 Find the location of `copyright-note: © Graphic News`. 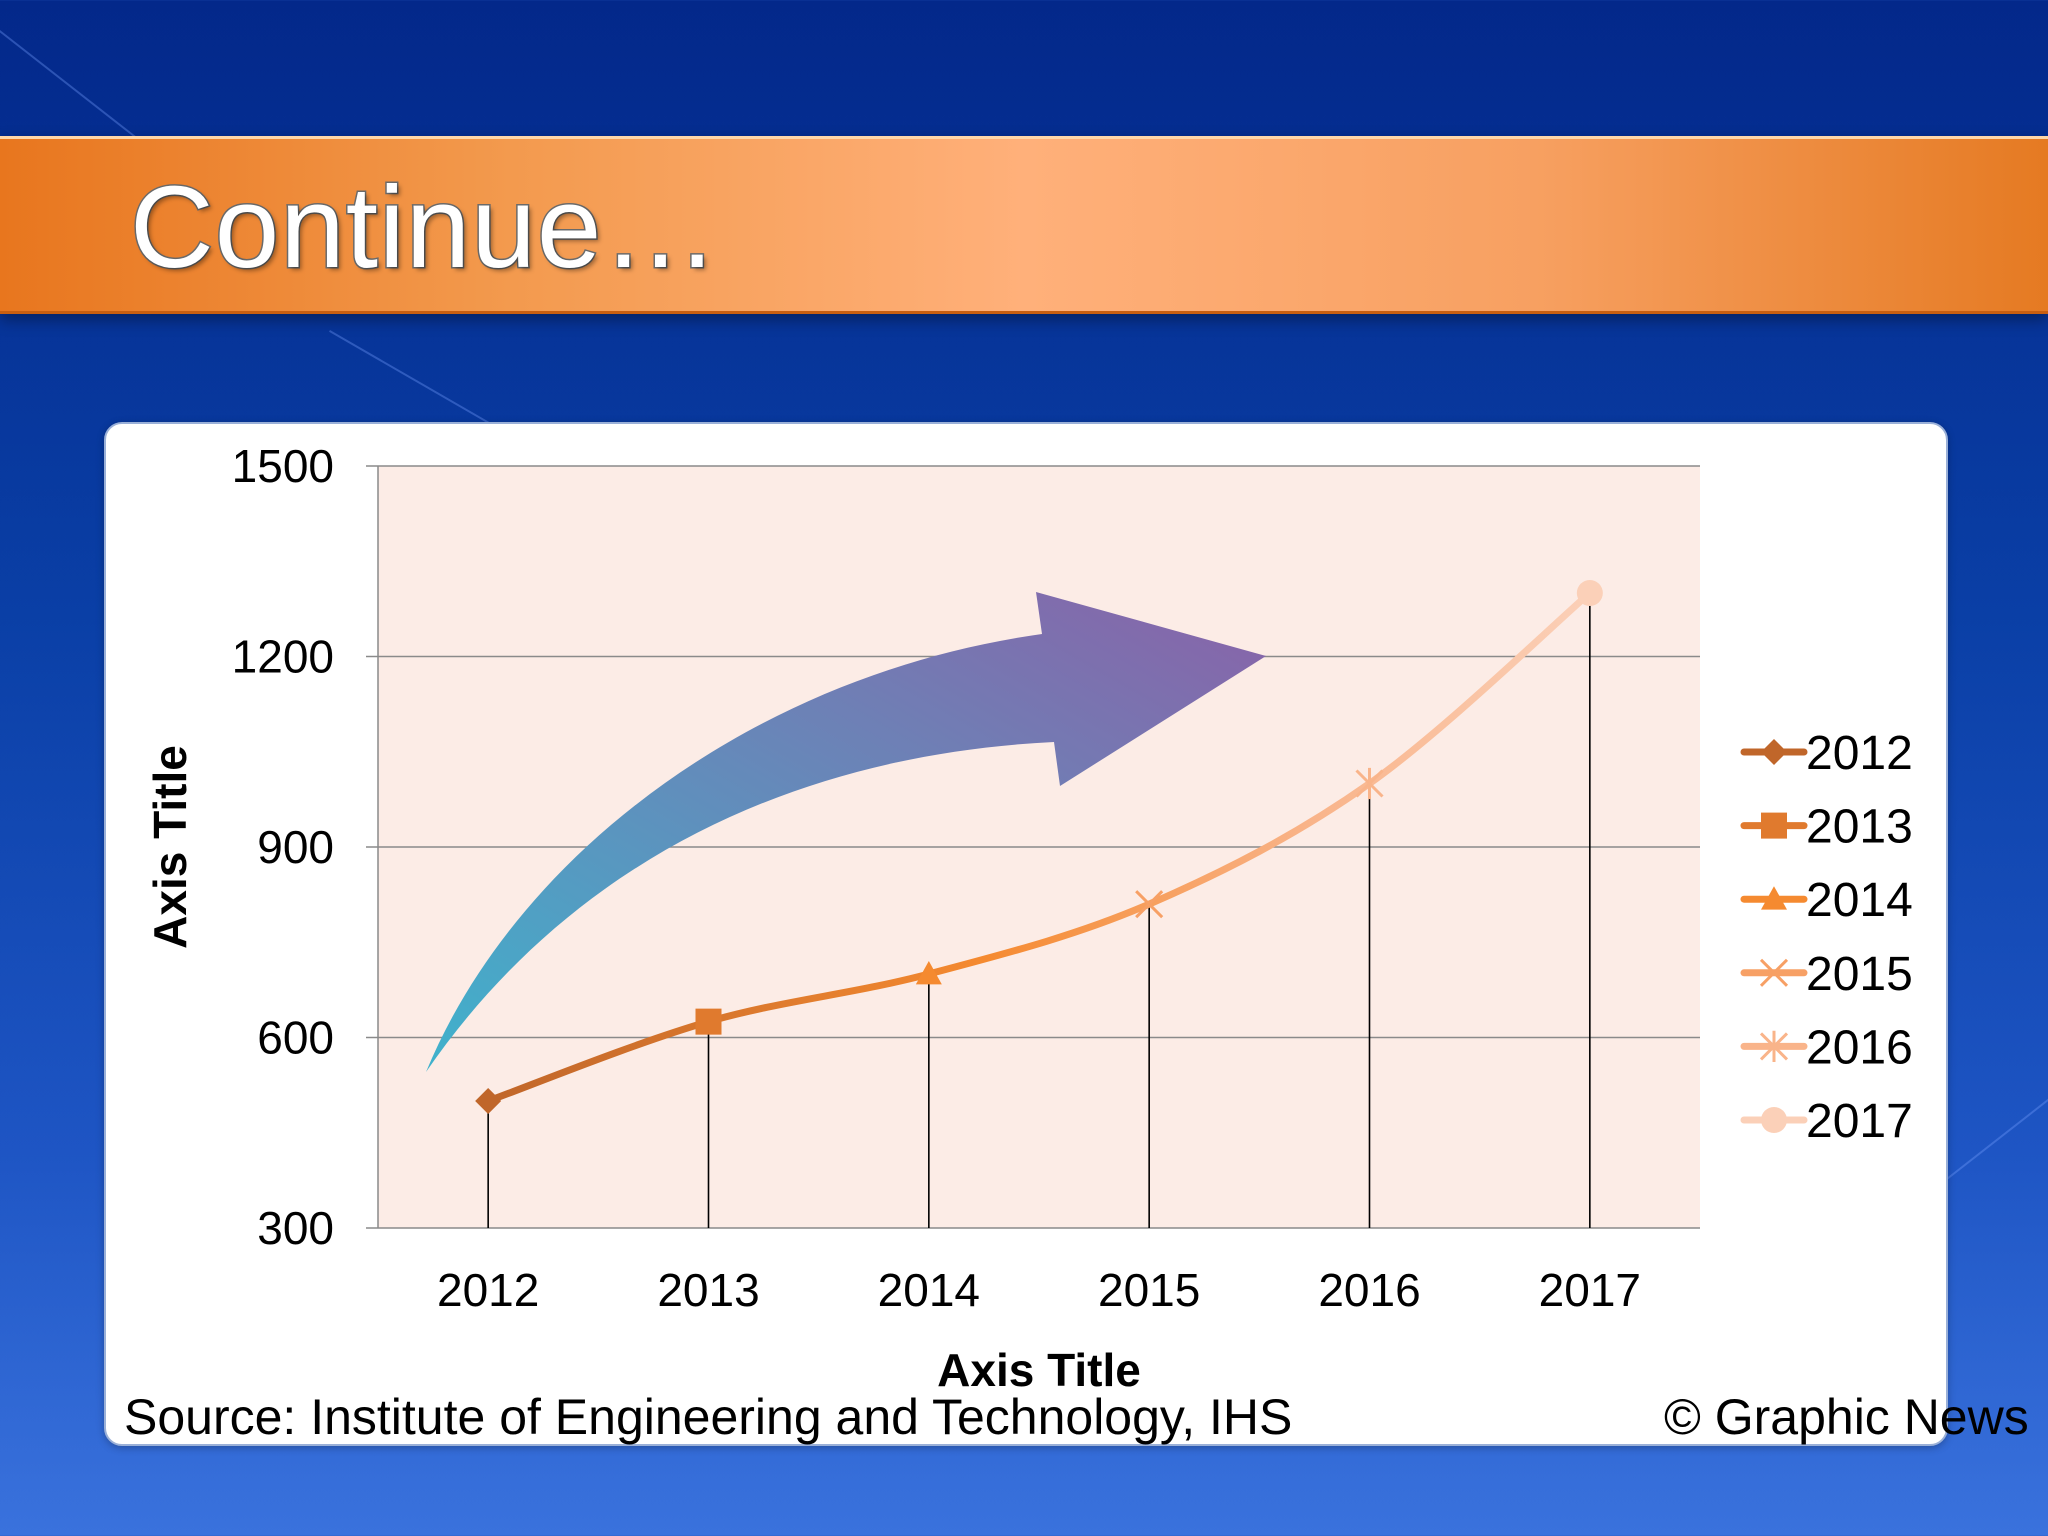

copyright-note: © Graphic News is located at coordinates (1846, 1417).